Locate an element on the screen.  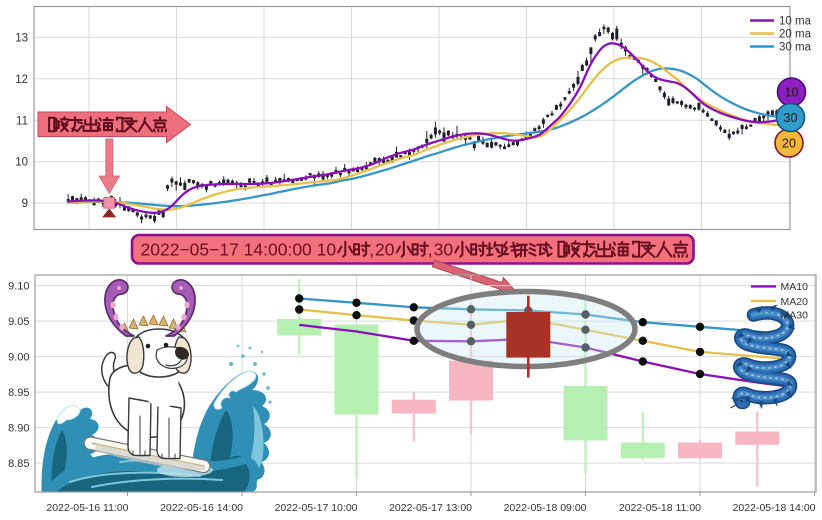
svg-text: 2022-05-17 13:00 is located at coordinates (430, 508).